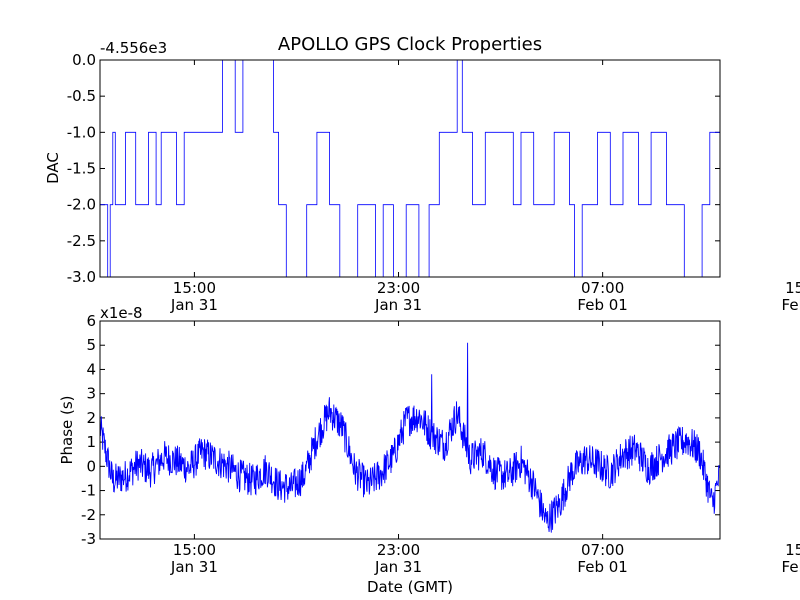  What do you see at coordinates (91, 466) in the screenshot?
I see `y-tick-label: 0` at bounding box center [91, 466].